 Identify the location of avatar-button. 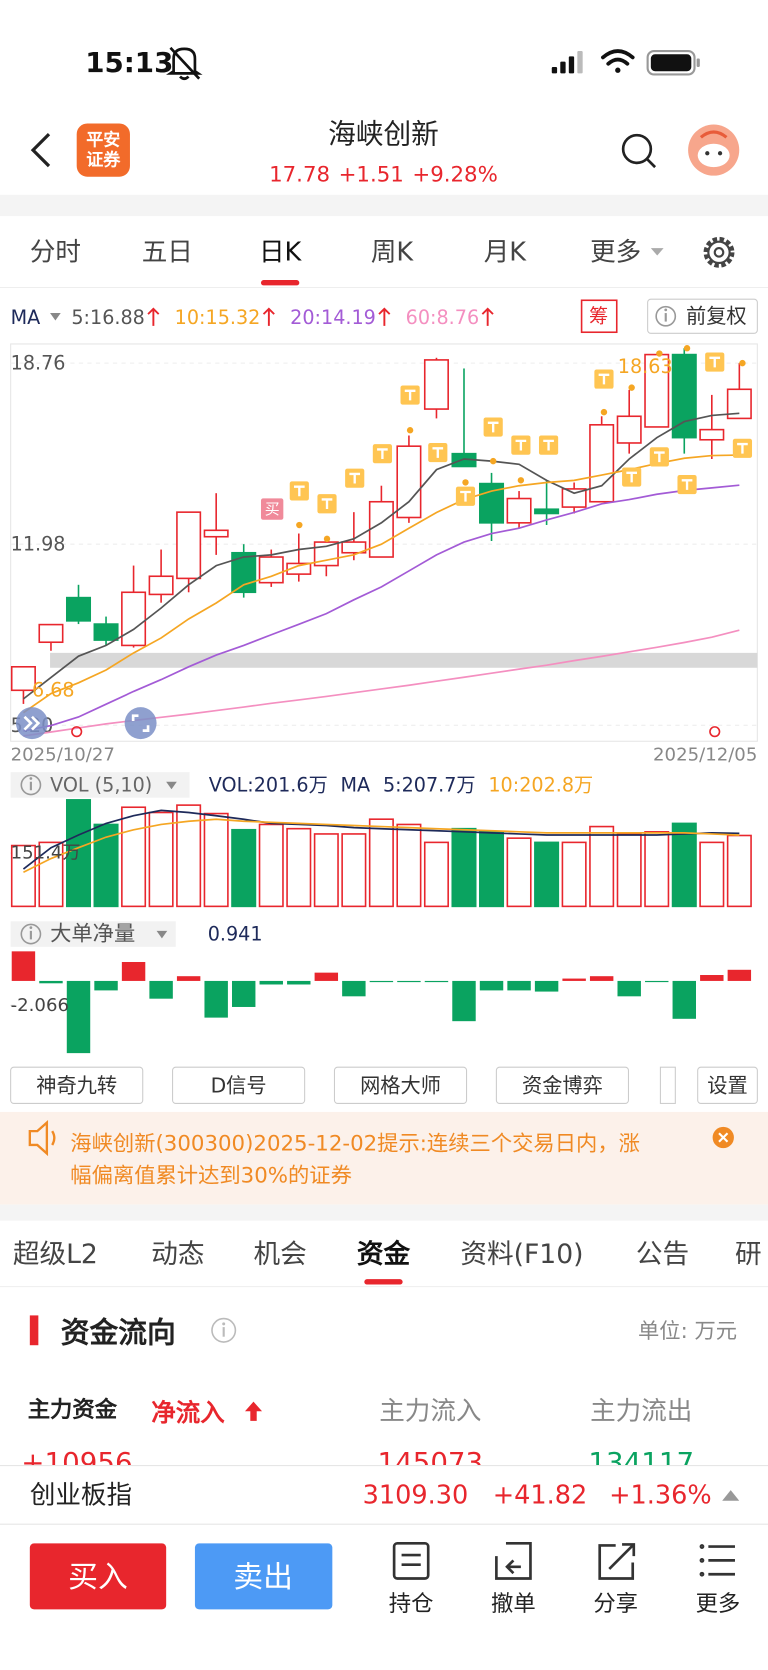
(714, 150).